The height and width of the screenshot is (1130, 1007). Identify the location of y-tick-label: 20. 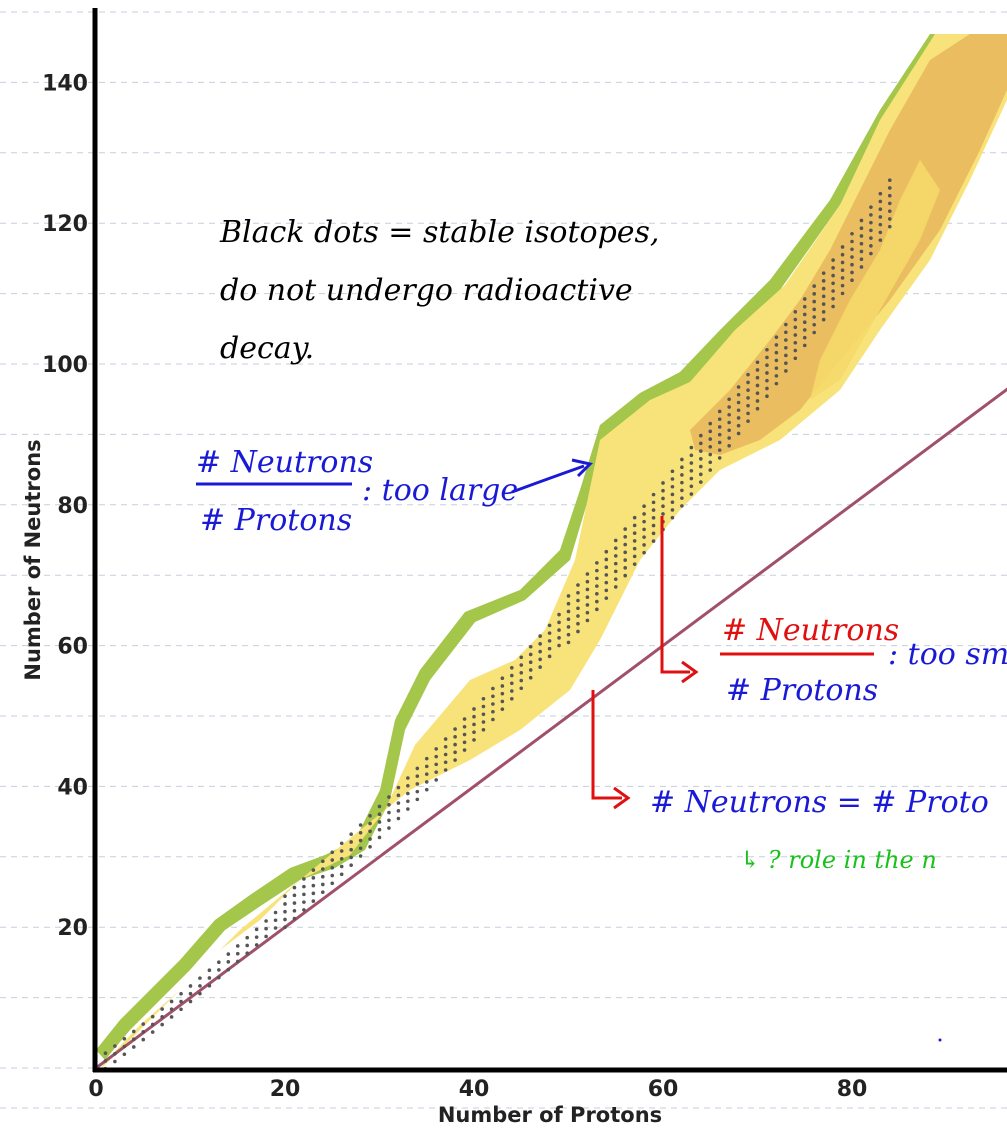
(72, 928).